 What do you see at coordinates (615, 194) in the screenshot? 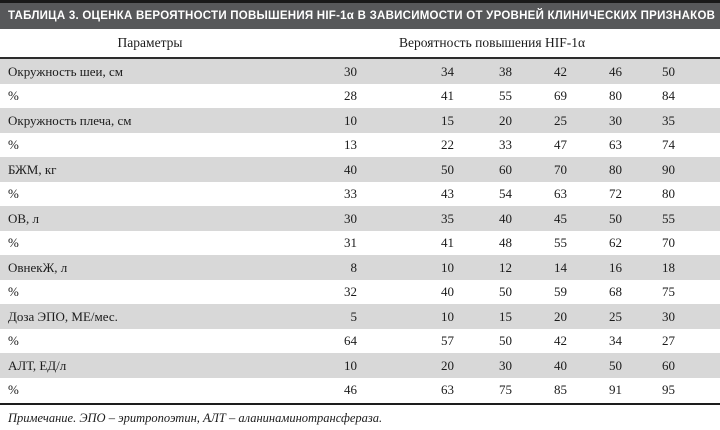
I see `percent-cell: 72` at bounding box center [615, 194].